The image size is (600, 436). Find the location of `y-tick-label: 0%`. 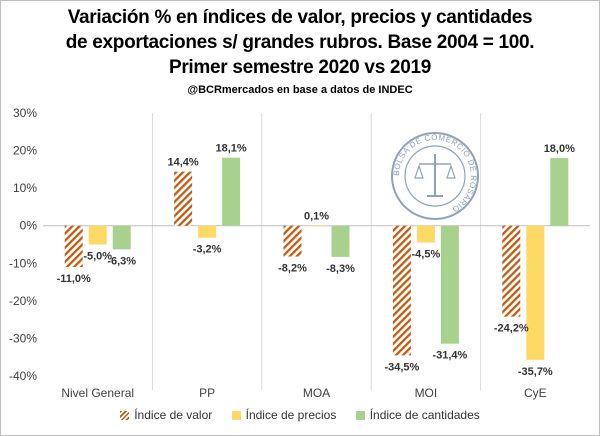

y-tick-label: 0% is located at coordinates (29, 226).